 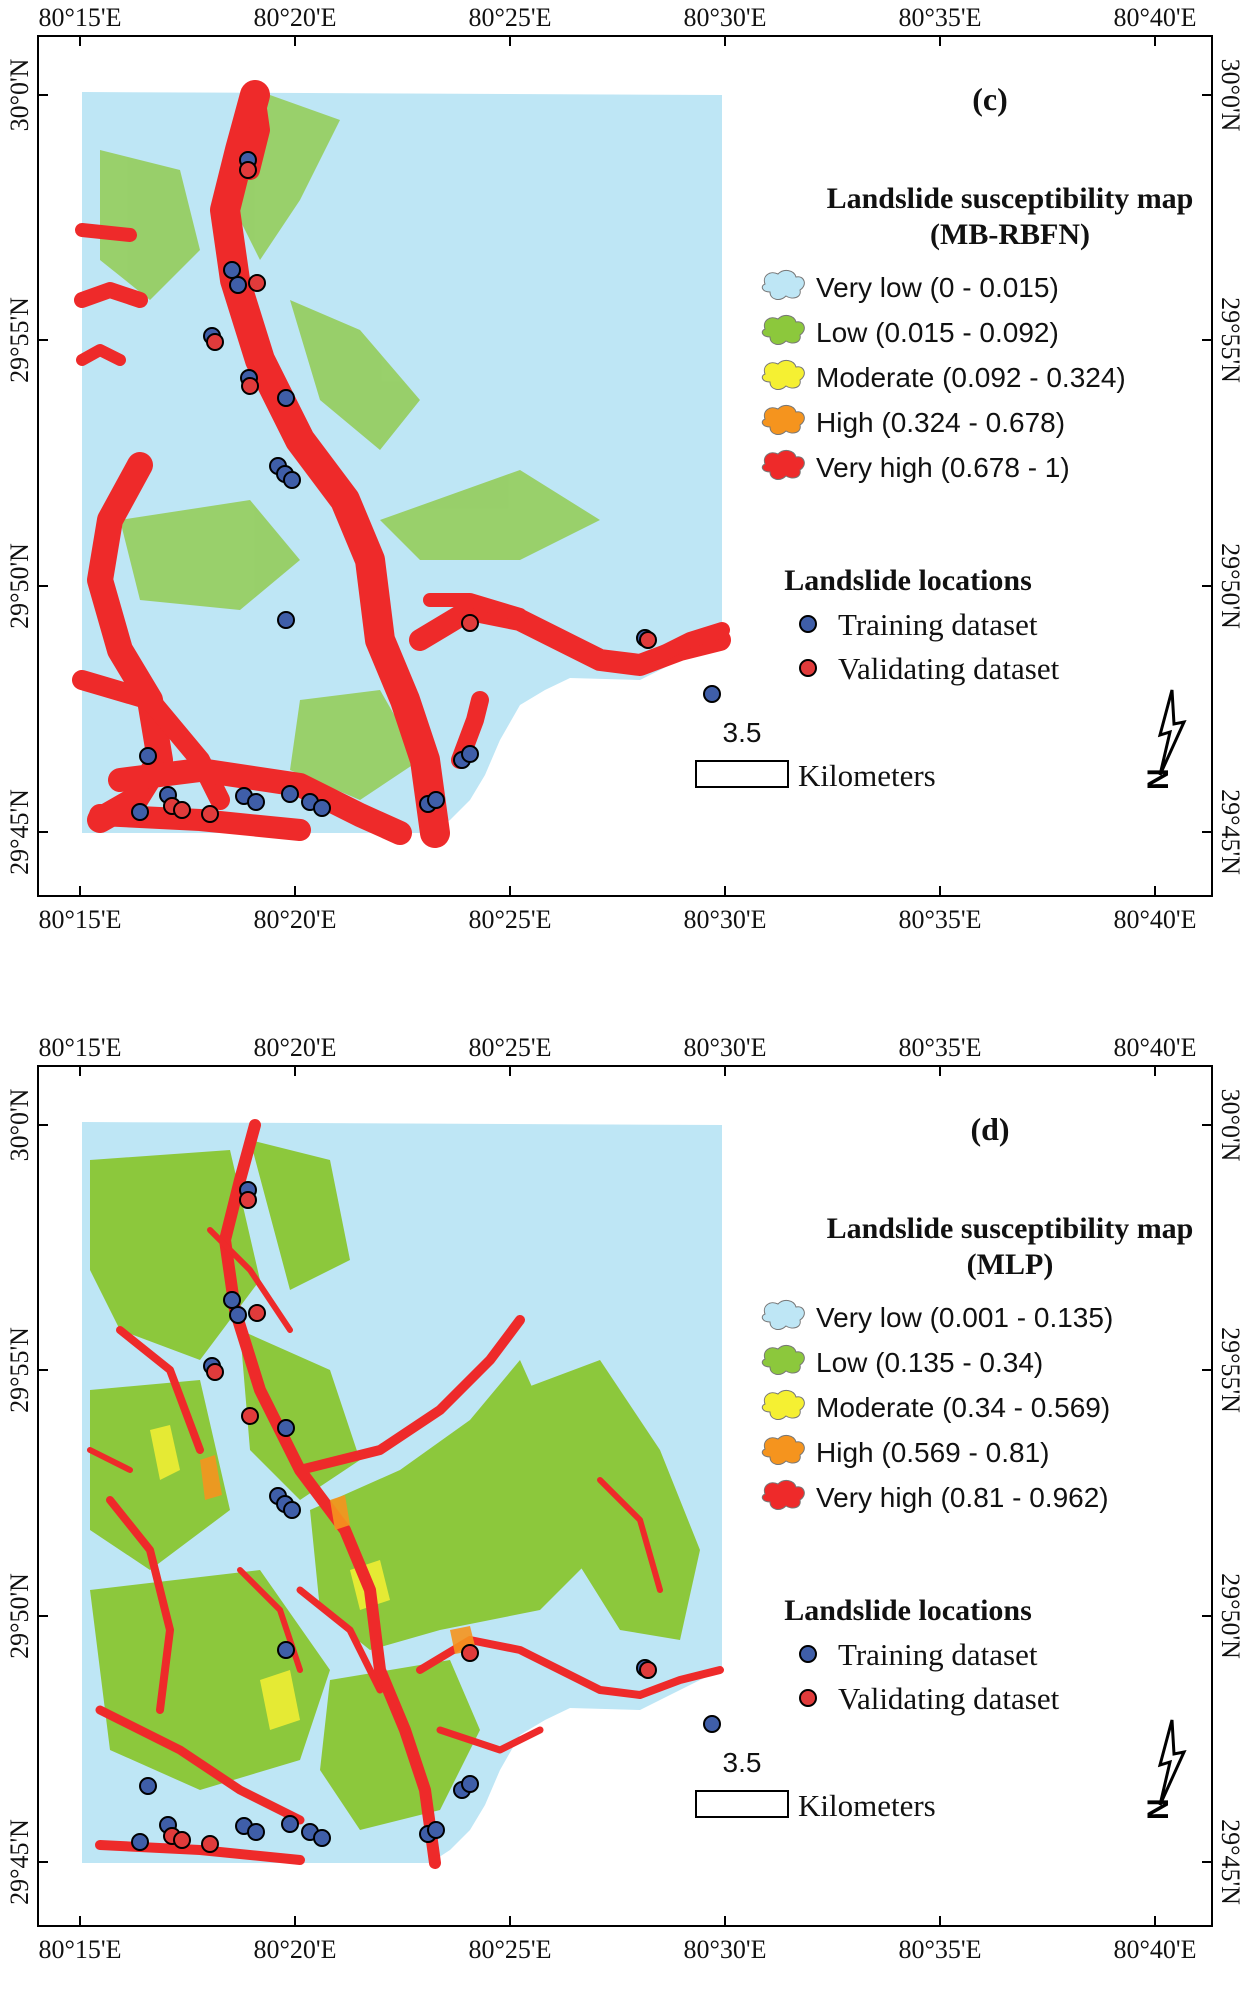 I want to click on lon-label-top: 80°35'E, so click(x=940, y=1047).